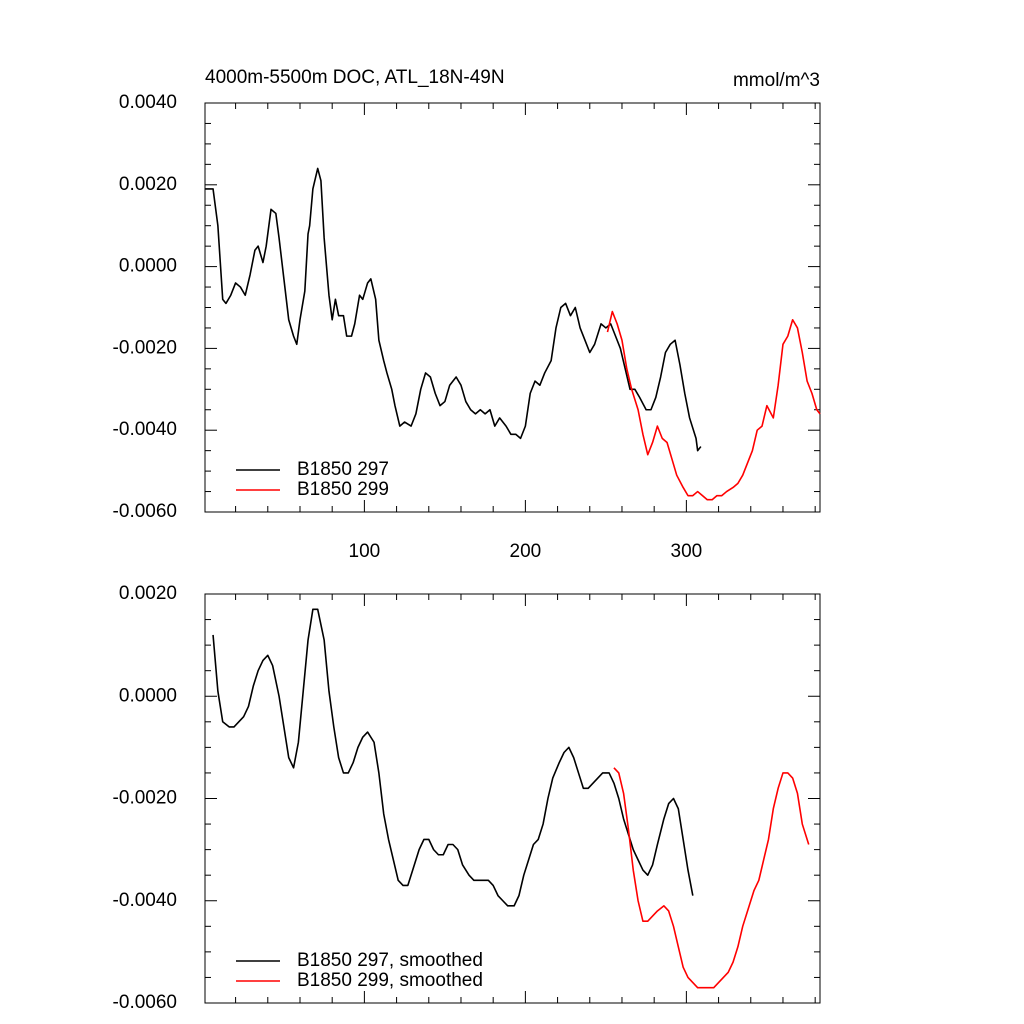  I want to click on x-tick-label: 300, so click(687, 551).